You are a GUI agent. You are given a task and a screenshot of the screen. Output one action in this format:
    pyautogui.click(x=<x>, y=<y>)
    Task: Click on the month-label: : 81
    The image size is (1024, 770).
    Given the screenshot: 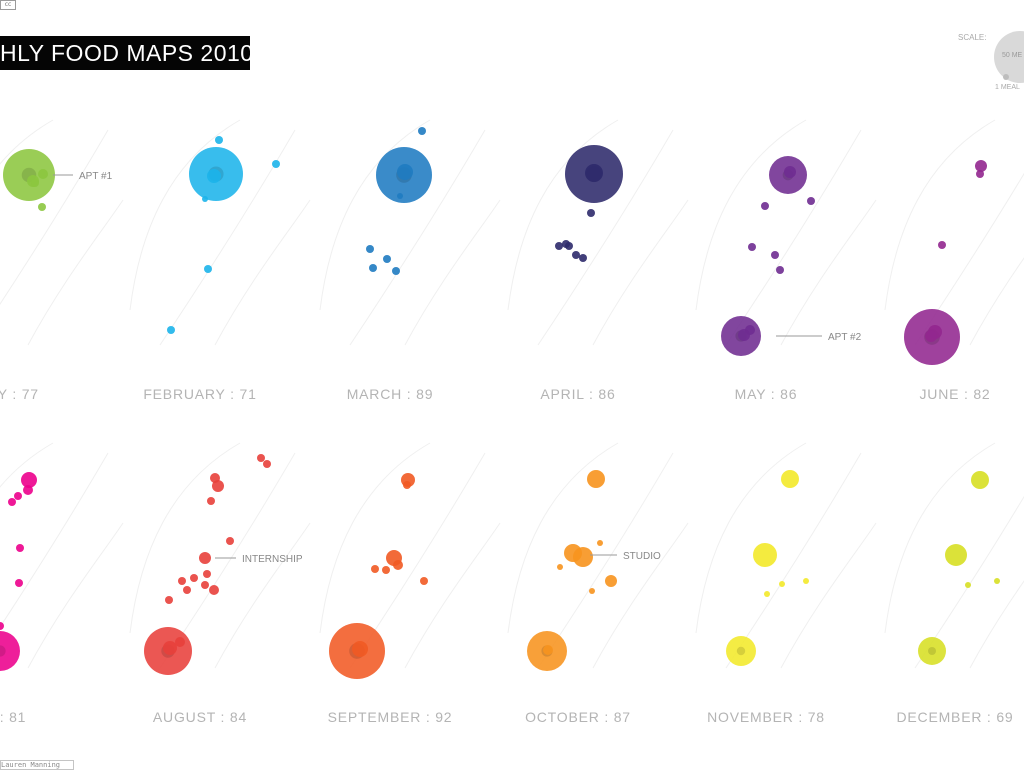 What is the action you would take?
    pyautogui.click(x=13, y=717)
    